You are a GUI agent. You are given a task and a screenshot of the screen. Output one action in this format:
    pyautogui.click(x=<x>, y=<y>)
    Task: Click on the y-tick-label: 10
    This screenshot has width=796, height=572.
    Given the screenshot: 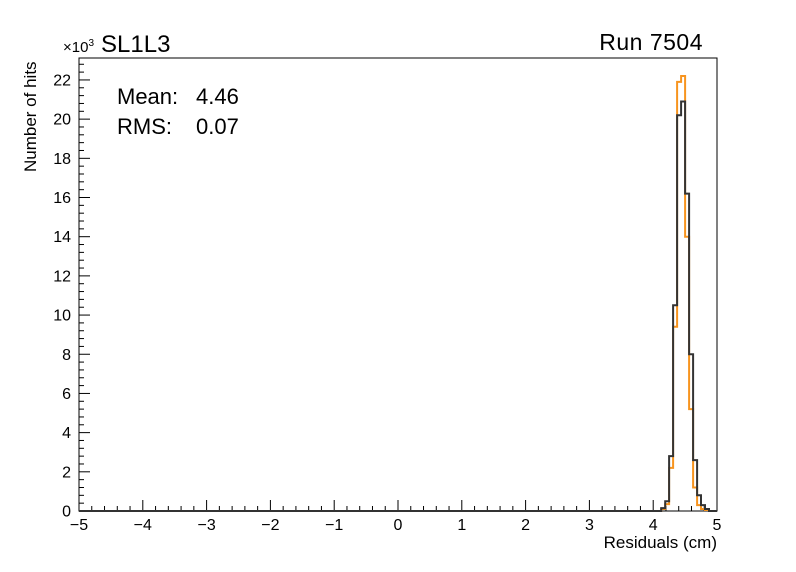 What is the action you would take?
    pyautogui.click(x=62, y=316)
    